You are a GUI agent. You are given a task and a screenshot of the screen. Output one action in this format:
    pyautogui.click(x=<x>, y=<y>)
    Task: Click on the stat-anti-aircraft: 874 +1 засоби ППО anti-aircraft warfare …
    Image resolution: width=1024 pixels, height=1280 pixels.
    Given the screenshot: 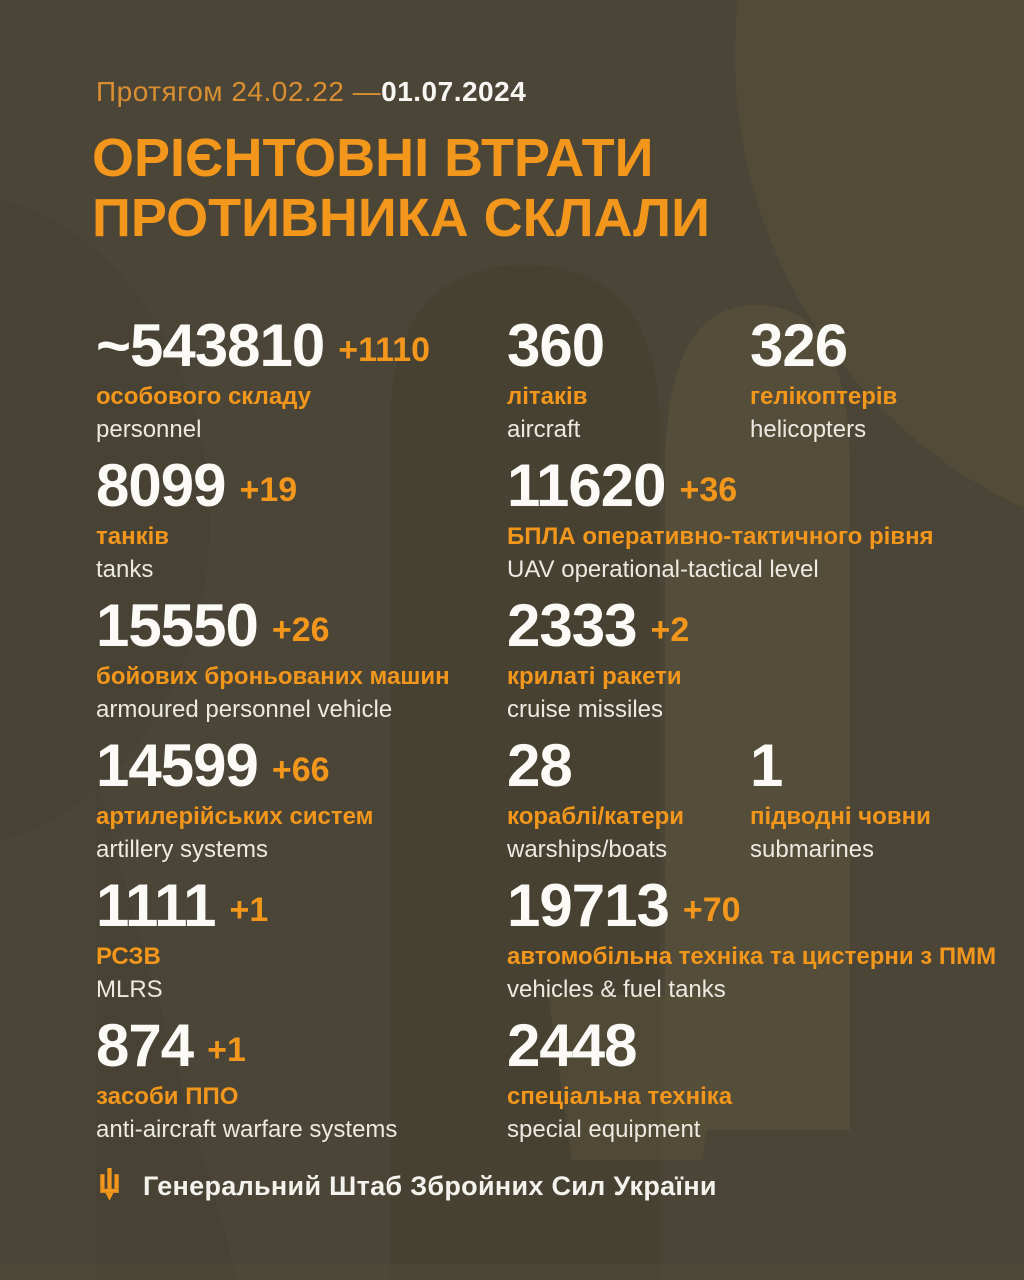 What is the action you would take?
    pyautogui.click(x=301, y=1082)
    